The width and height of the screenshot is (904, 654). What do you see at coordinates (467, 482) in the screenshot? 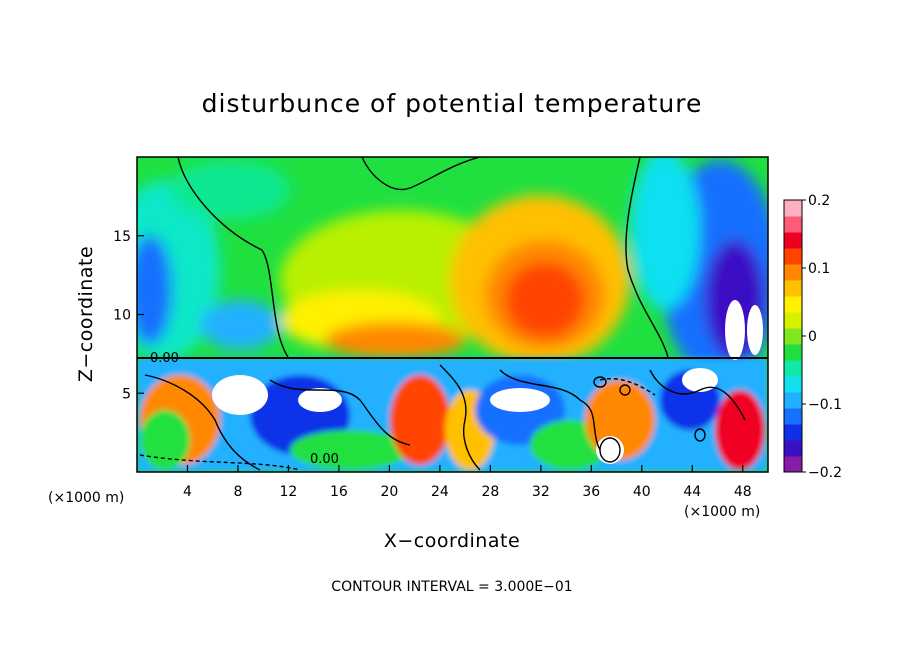
I see `x-axis: 4 8 12 16 20 24 28 32 36 40 44 48` at bounding box center [467, 482].